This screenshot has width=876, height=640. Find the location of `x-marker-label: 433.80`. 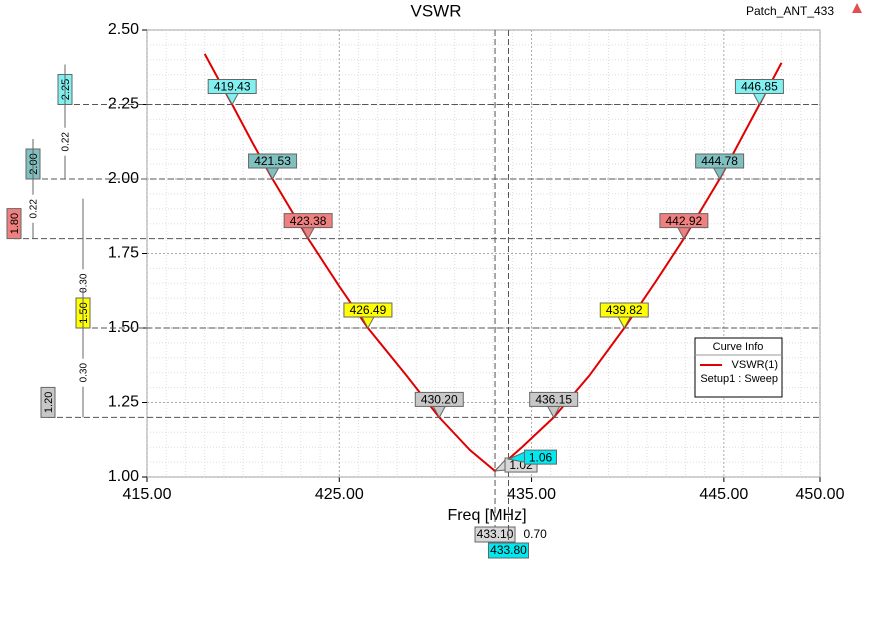

x-marker-label: 433.80 is located at coordinates (508, 550).